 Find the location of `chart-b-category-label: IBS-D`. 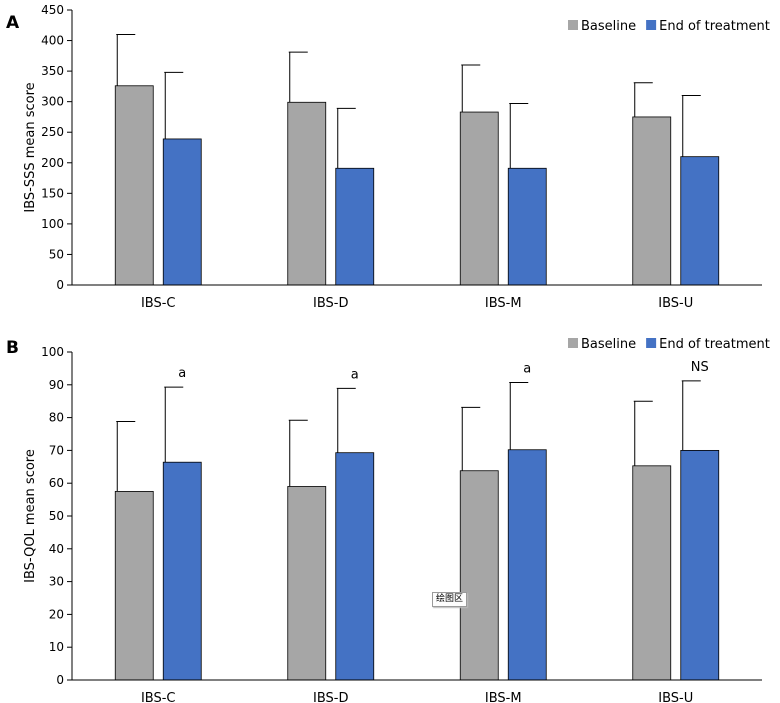

chart-b-category-label: IBS-D is located at coordinates (330, 697).